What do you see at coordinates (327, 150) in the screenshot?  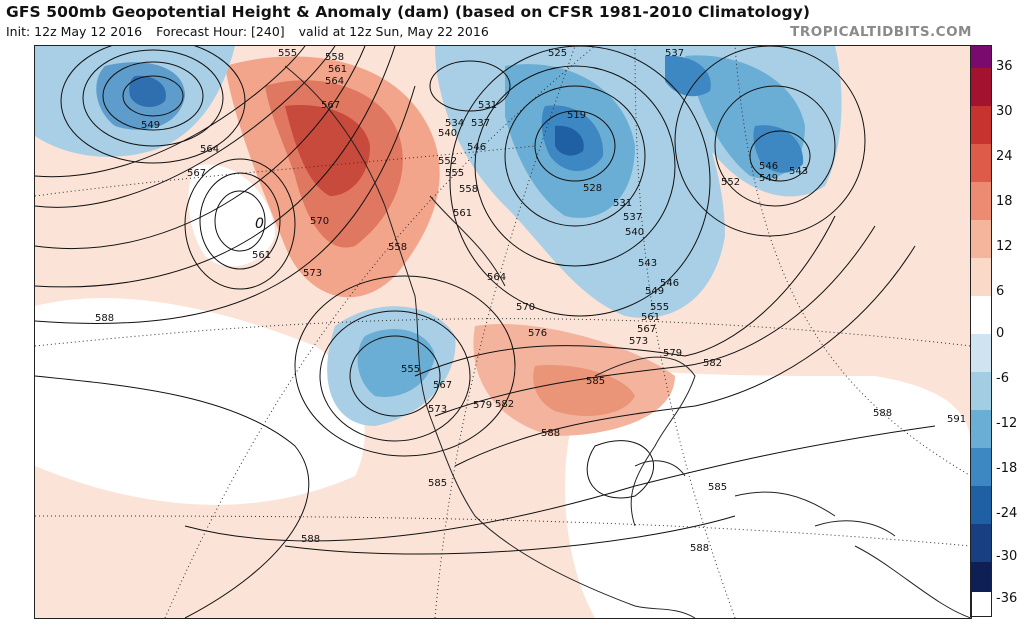 I see `warm-anomaly-max` at bounding box center [327, 150].